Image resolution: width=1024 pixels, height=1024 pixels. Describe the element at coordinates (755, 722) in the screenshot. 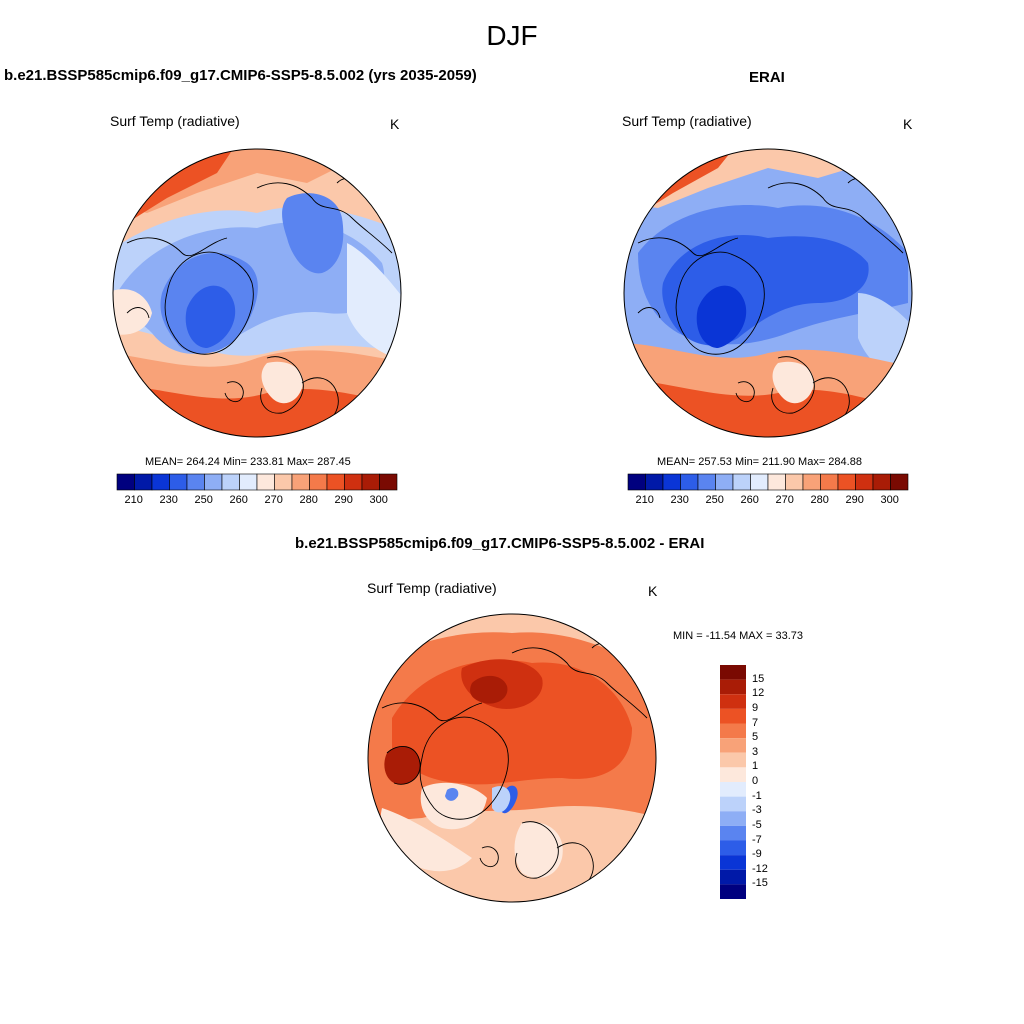

I see `difference-colorbar-tick-label: 7` at that location.